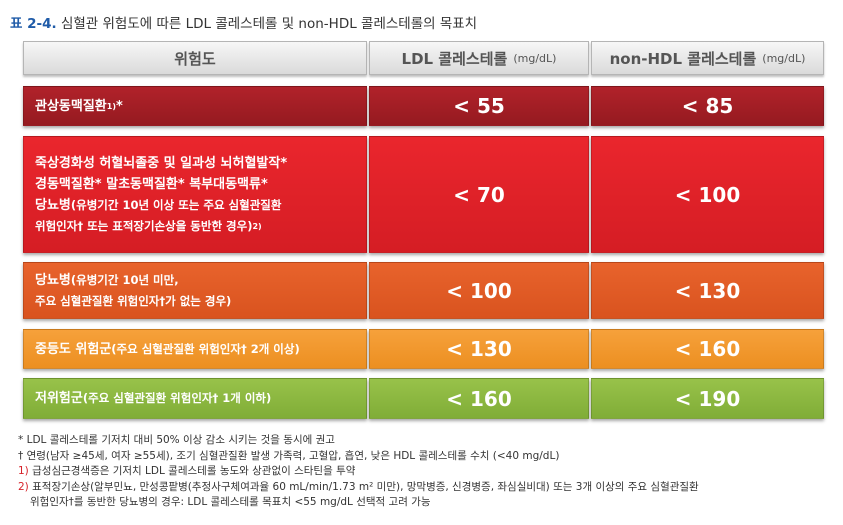  What do you see at coordinates (479, 194) in the screenshot?
I see `ldl-target-very-high: < 70` at bounding box center [479, 194].